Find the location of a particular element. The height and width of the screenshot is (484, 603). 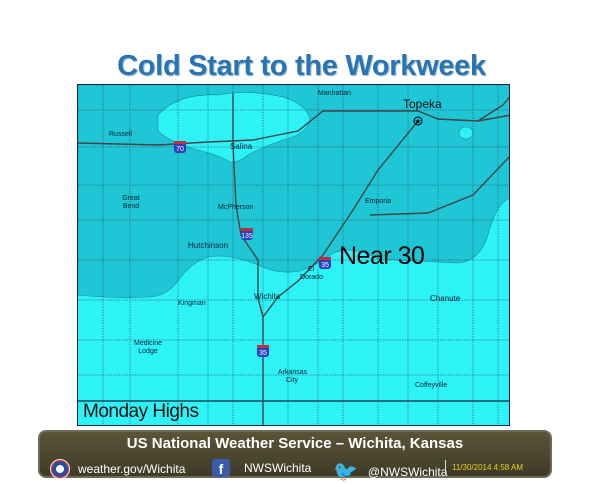

i-35-turnpike is located at coordinates (340, 219).